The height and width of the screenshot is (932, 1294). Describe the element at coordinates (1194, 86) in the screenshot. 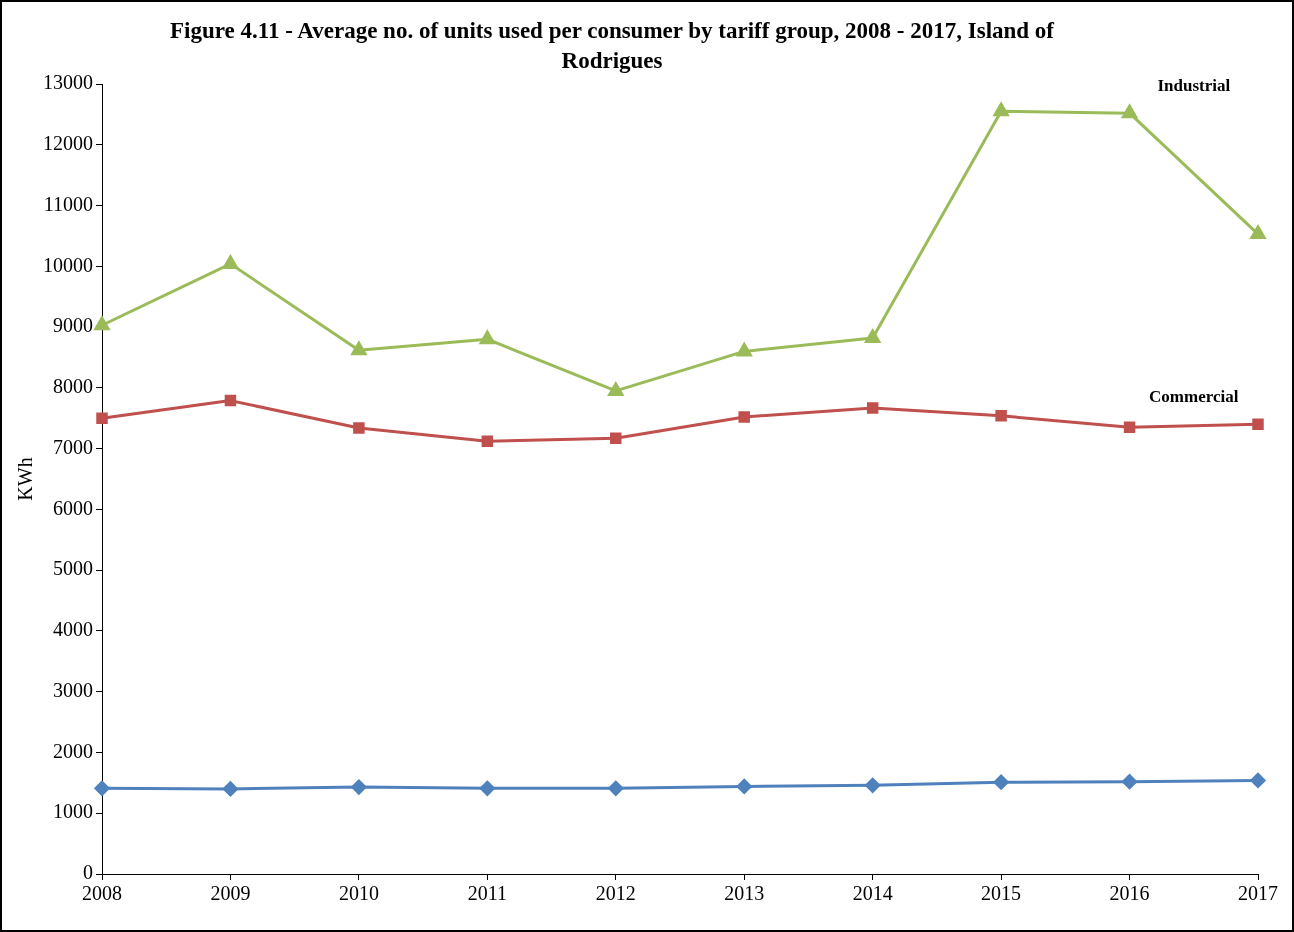

I see `series-label: Industrial` at that location.